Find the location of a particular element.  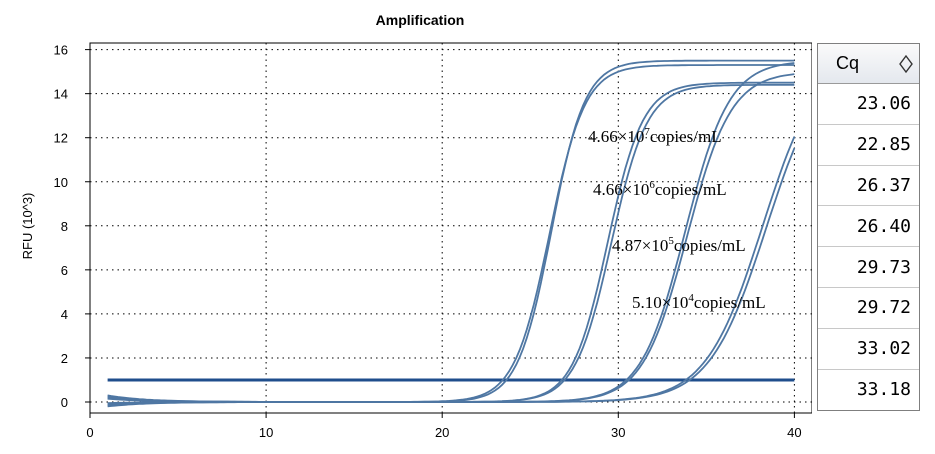

y-tick-label: 12 is located at coordinates (61, 138).